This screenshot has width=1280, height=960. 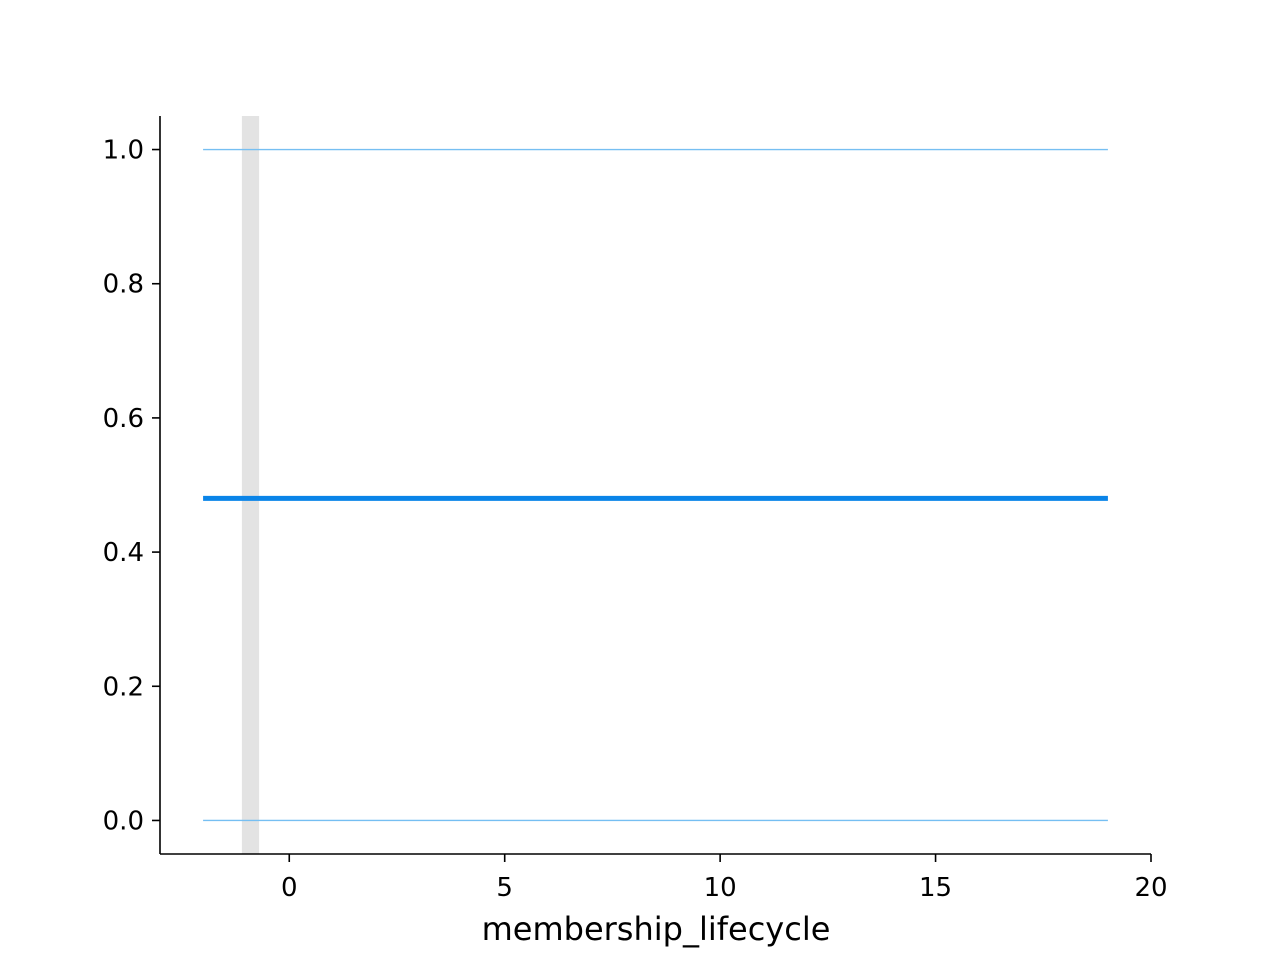 What do you see at coordinates (123, 285) in the screenshot?
I see `y-tick-label: 0.8` at bounding box center [123, 285].